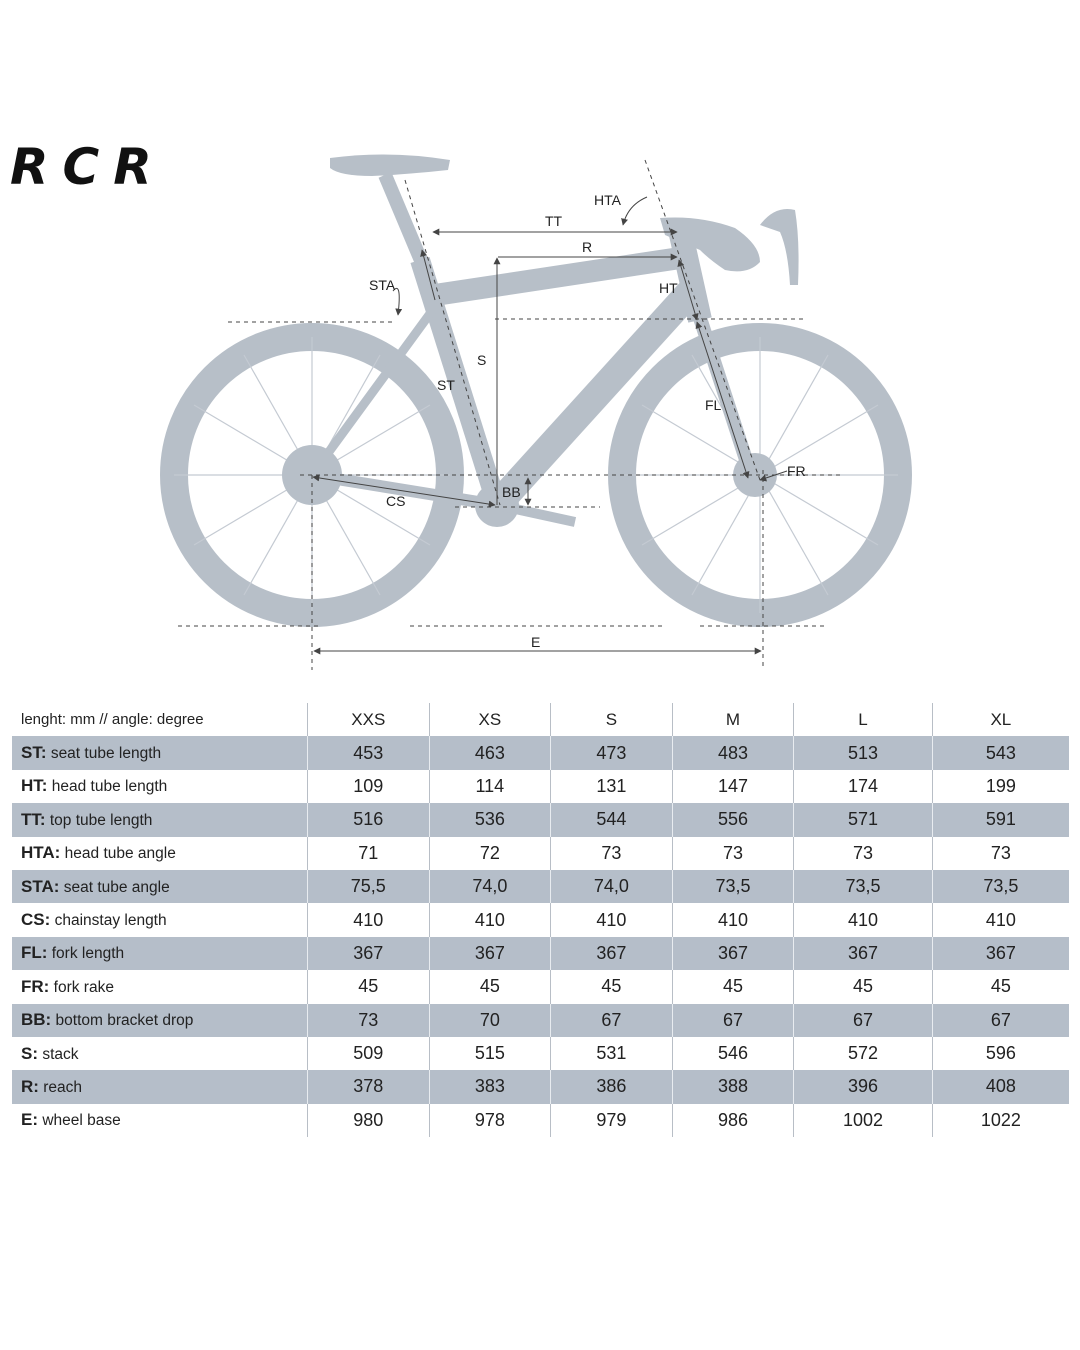  Describe the element at coordinates (732, 1087) in the screenshot. I see `table-cell: 388` at that location.